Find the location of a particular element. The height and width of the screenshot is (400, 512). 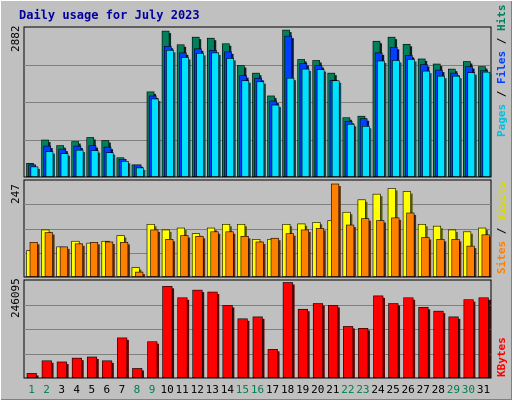

day-label: 19 is located at coordinates (302, 389).